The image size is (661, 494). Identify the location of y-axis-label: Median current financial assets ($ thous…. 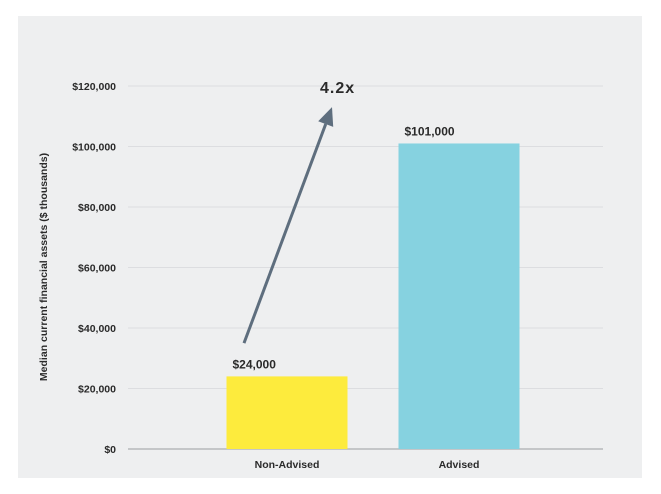
(44, 267).